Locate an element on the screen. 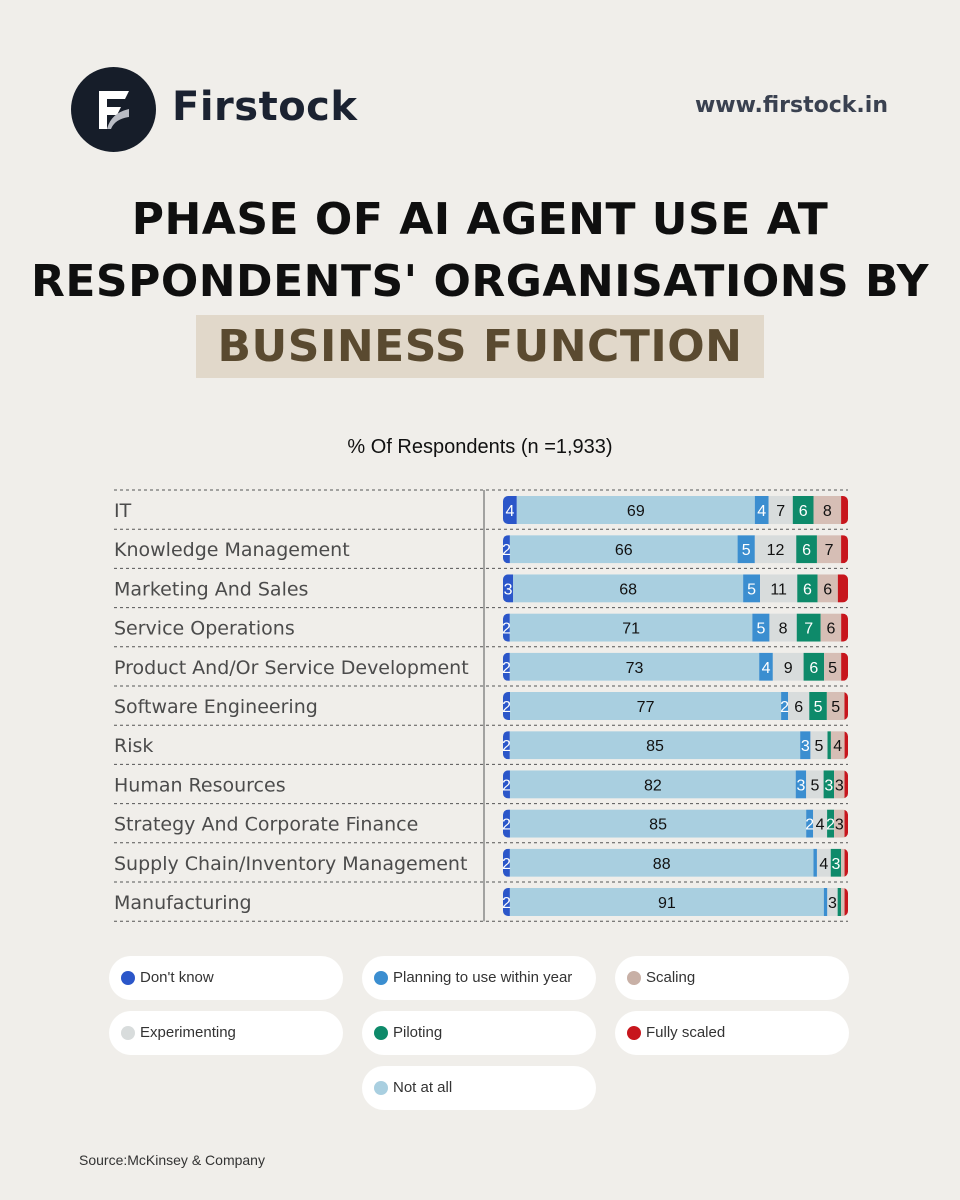 This screenshot has width=960, height=1200. category-label: Strategy And Corporate Finance is located at coordinates (266, 825).